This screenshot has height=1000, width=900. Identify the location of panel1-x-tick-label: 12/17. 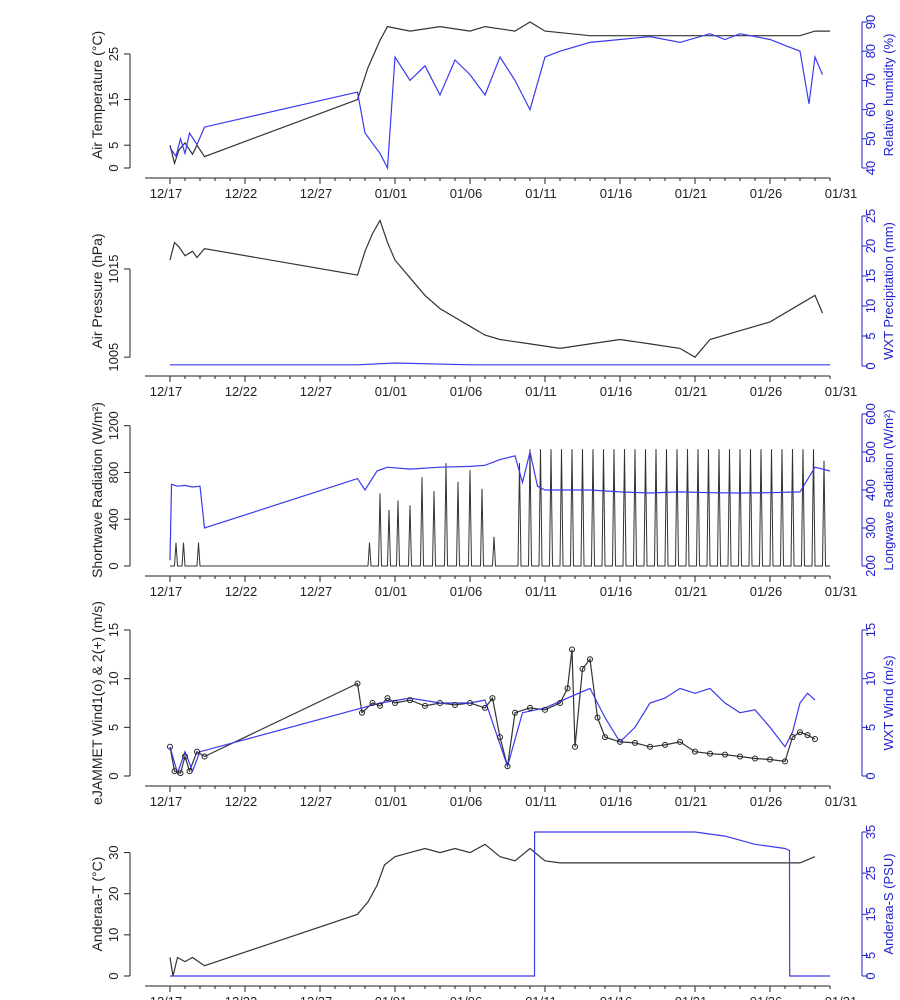
(166, 193).